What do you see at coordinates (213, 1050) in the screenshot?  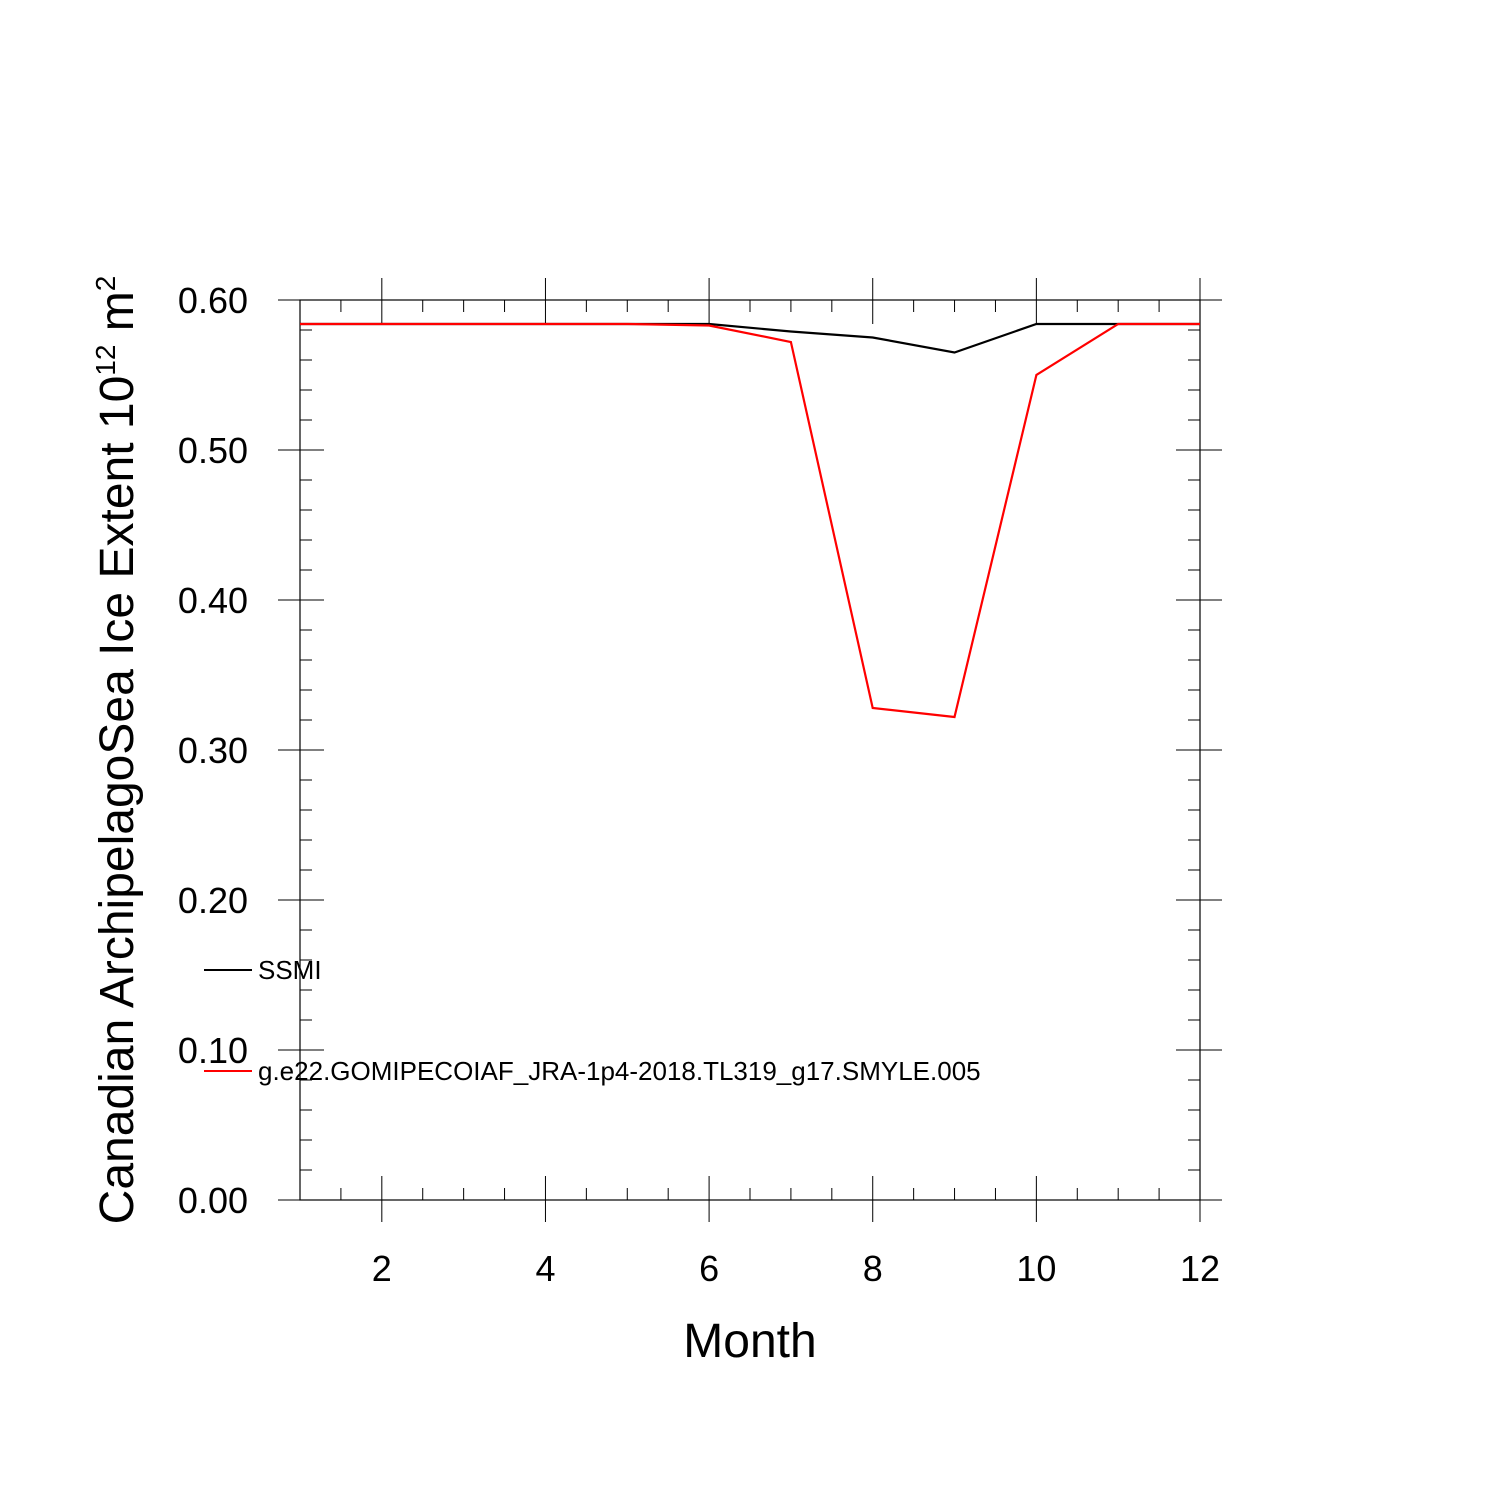 I see `y-tick-label: 0.10` at bounding box center [213, 1050].